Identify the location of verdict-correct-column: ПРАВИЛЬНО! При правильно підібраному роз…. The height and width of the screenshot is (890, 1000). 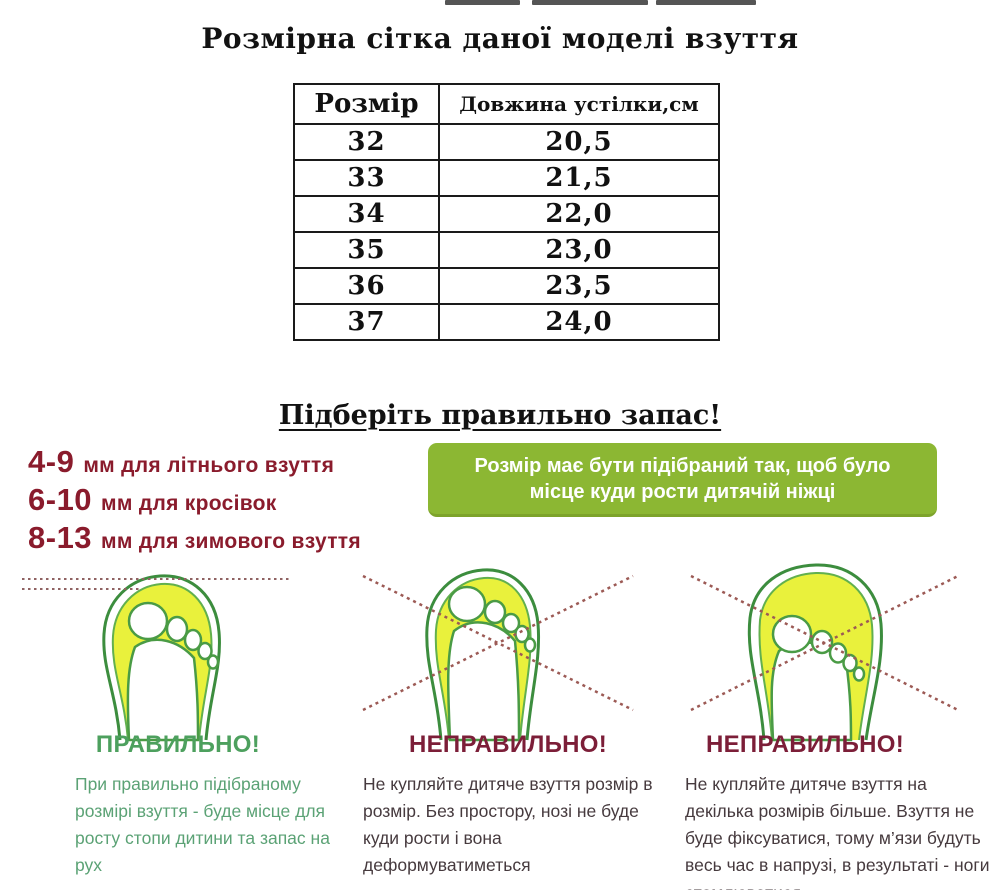
(178, 805).